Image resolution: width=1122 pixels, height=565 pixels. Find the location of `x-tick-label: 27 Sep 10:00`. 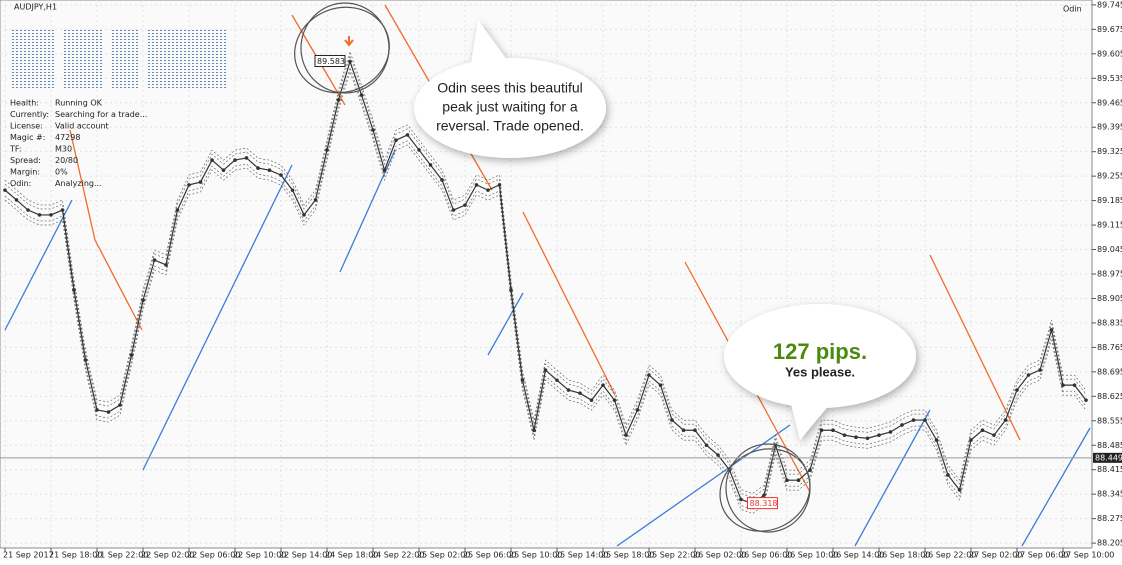

x-tick-label: 27 Sep 10:00 is located at coordinates (1087, 555).